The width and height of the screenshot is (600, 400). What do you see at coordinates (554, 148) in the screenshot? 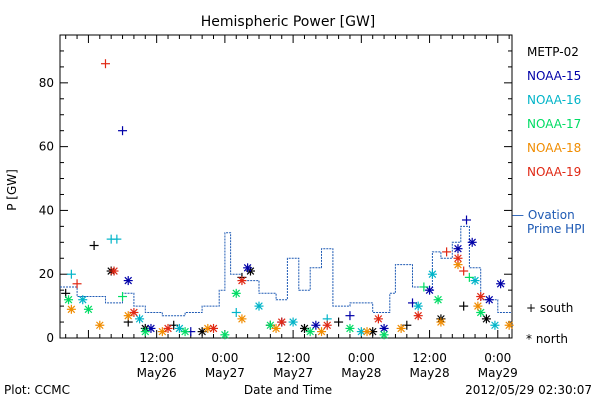
I see `legend-entry: NOAA-18` at bounding box center [554, 148].